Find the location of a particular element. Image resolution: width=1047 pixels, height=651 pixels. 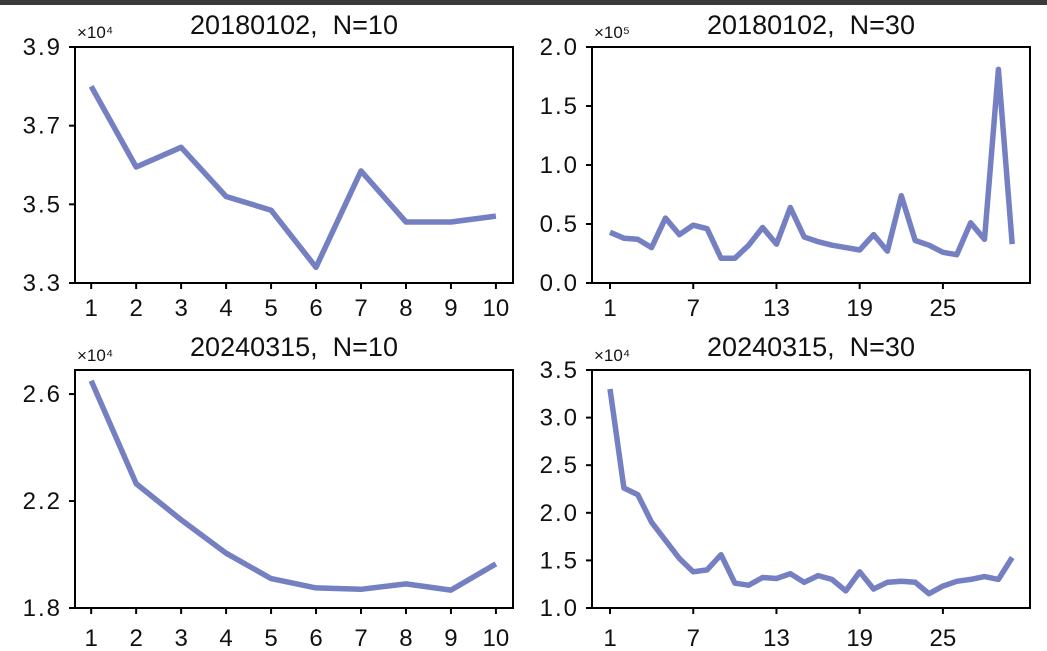

subplot-title: 20240315, N=30 is located at coordinates (811, 347).